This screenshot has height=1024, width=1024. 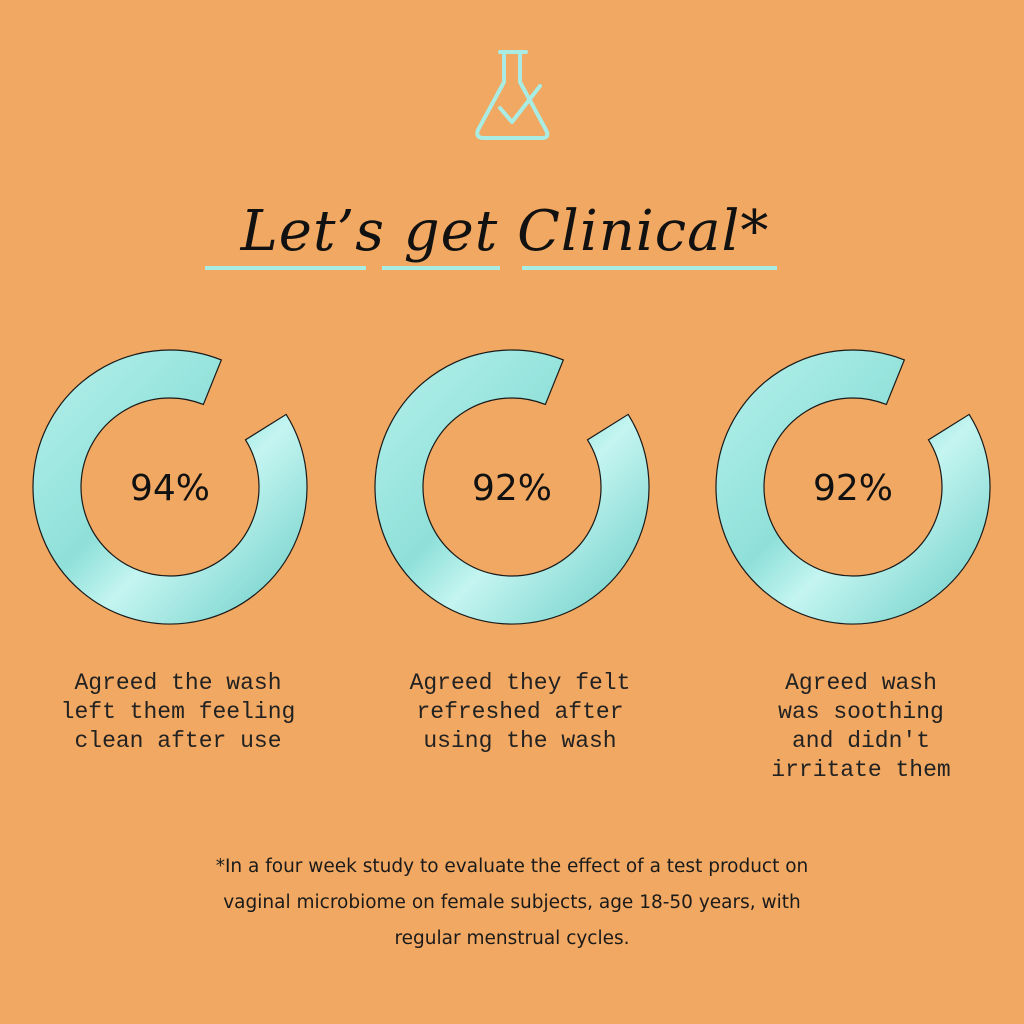 I want to click on stat-caption: refreshed after, so click(x=519, y=712).